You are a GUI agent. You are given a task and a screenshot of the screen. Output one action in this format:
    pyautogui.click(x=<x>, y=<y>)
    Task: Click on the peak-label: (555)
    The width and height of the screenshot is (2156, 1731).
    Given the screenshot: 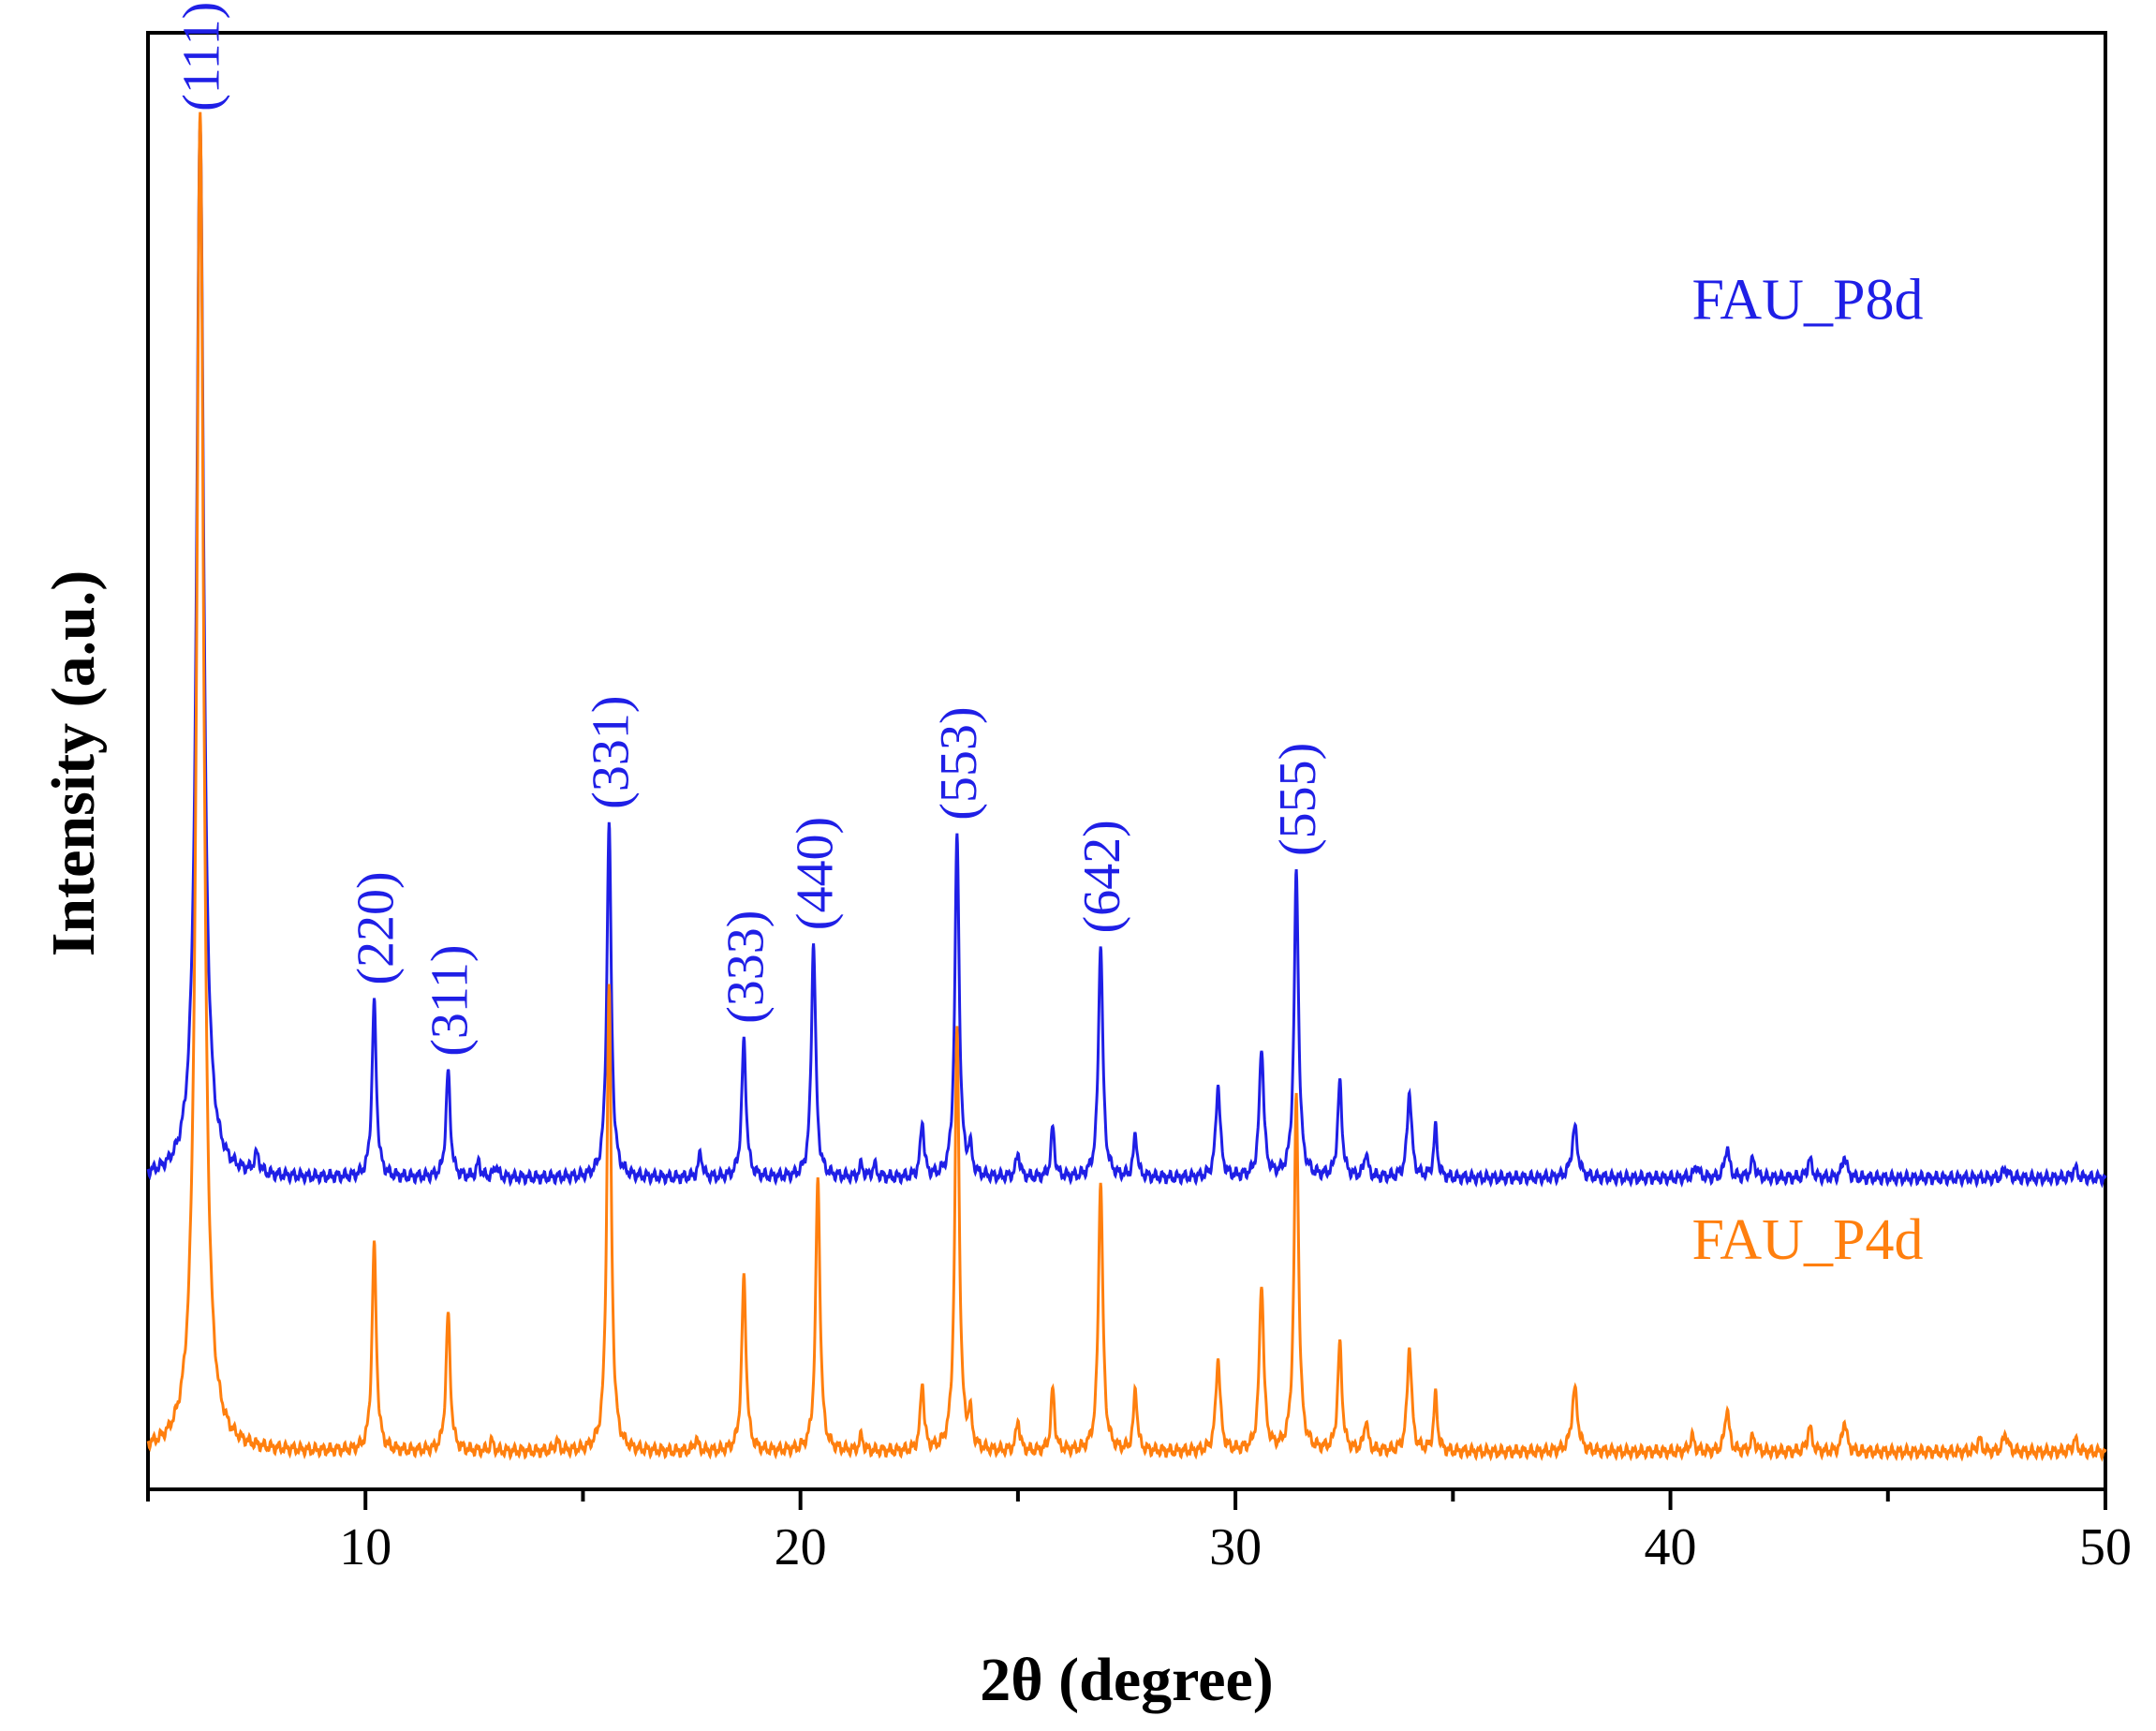 What is the action you would take?
    pyautogui.click(x=1298, y=800)
    